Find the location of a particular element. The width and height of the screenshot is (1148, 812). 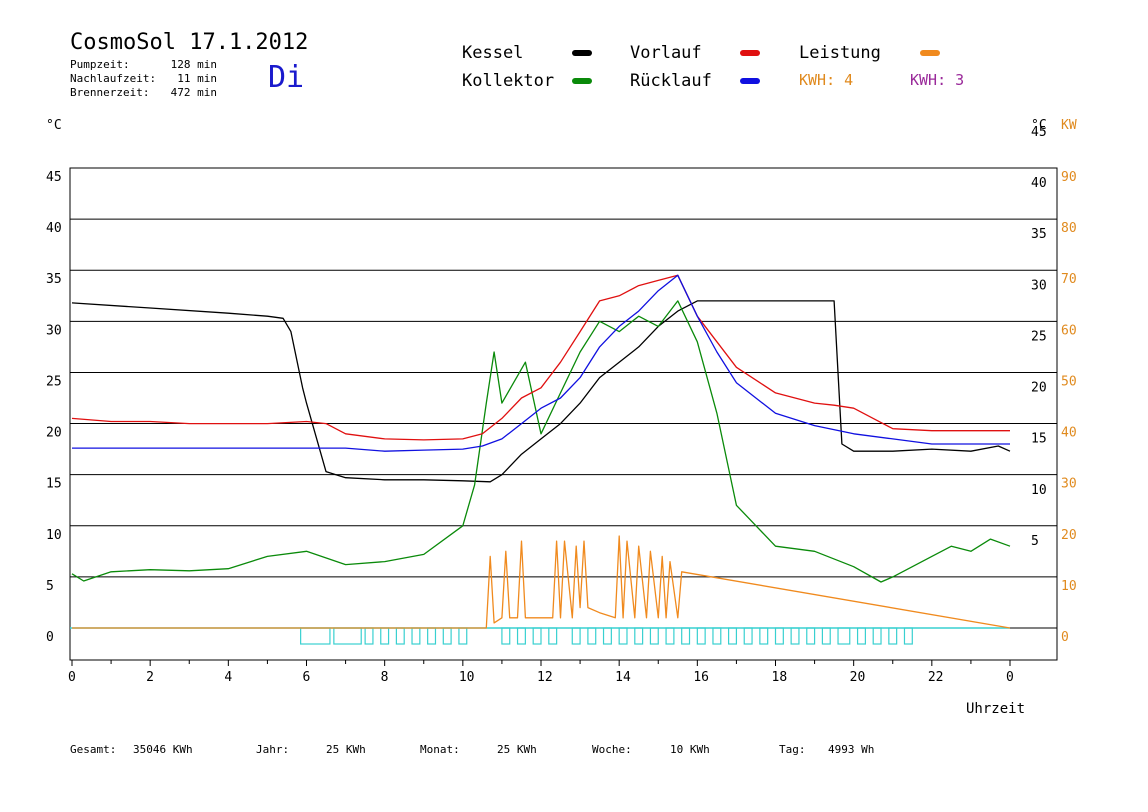

y-tick-label-right: 25 is located at coordinates (1039, 336).